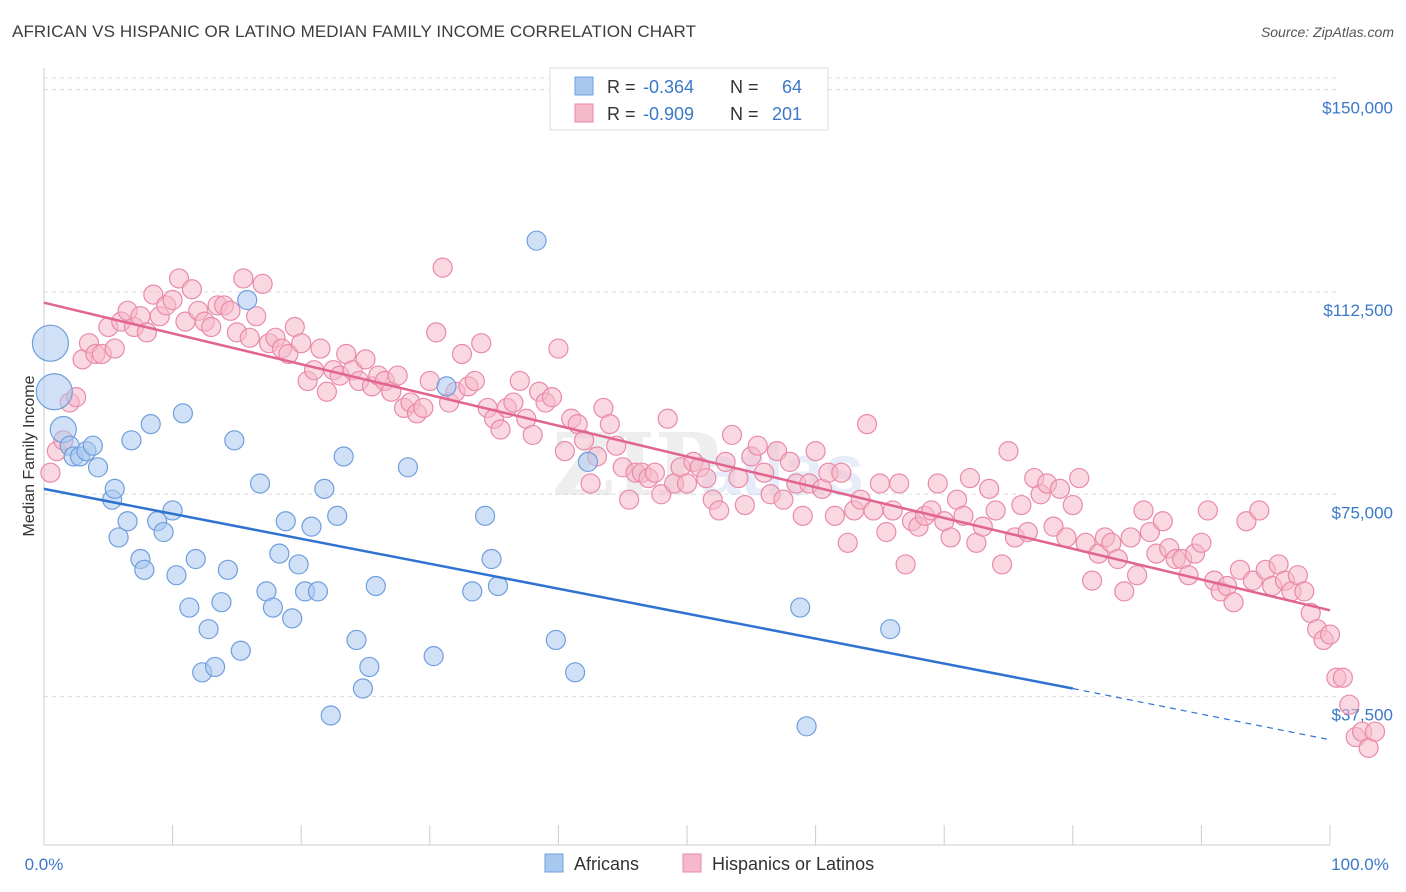 This screenshot has width=1406, height=892. I want to click on legend-box, so click(689, 99).